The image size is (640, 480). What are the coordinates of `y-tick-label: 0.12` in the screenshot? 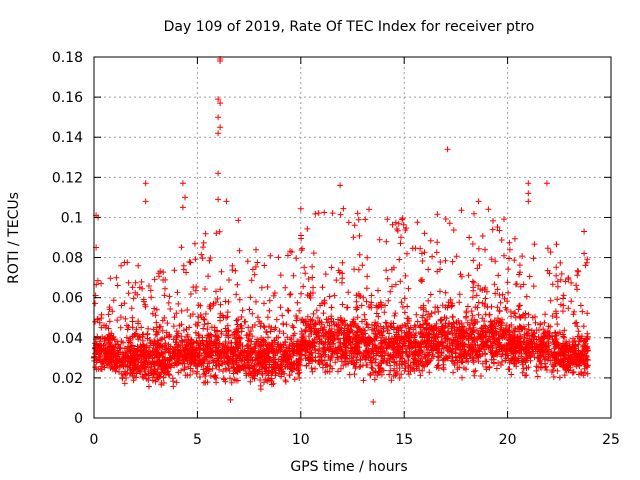 It's located at (67, 178).